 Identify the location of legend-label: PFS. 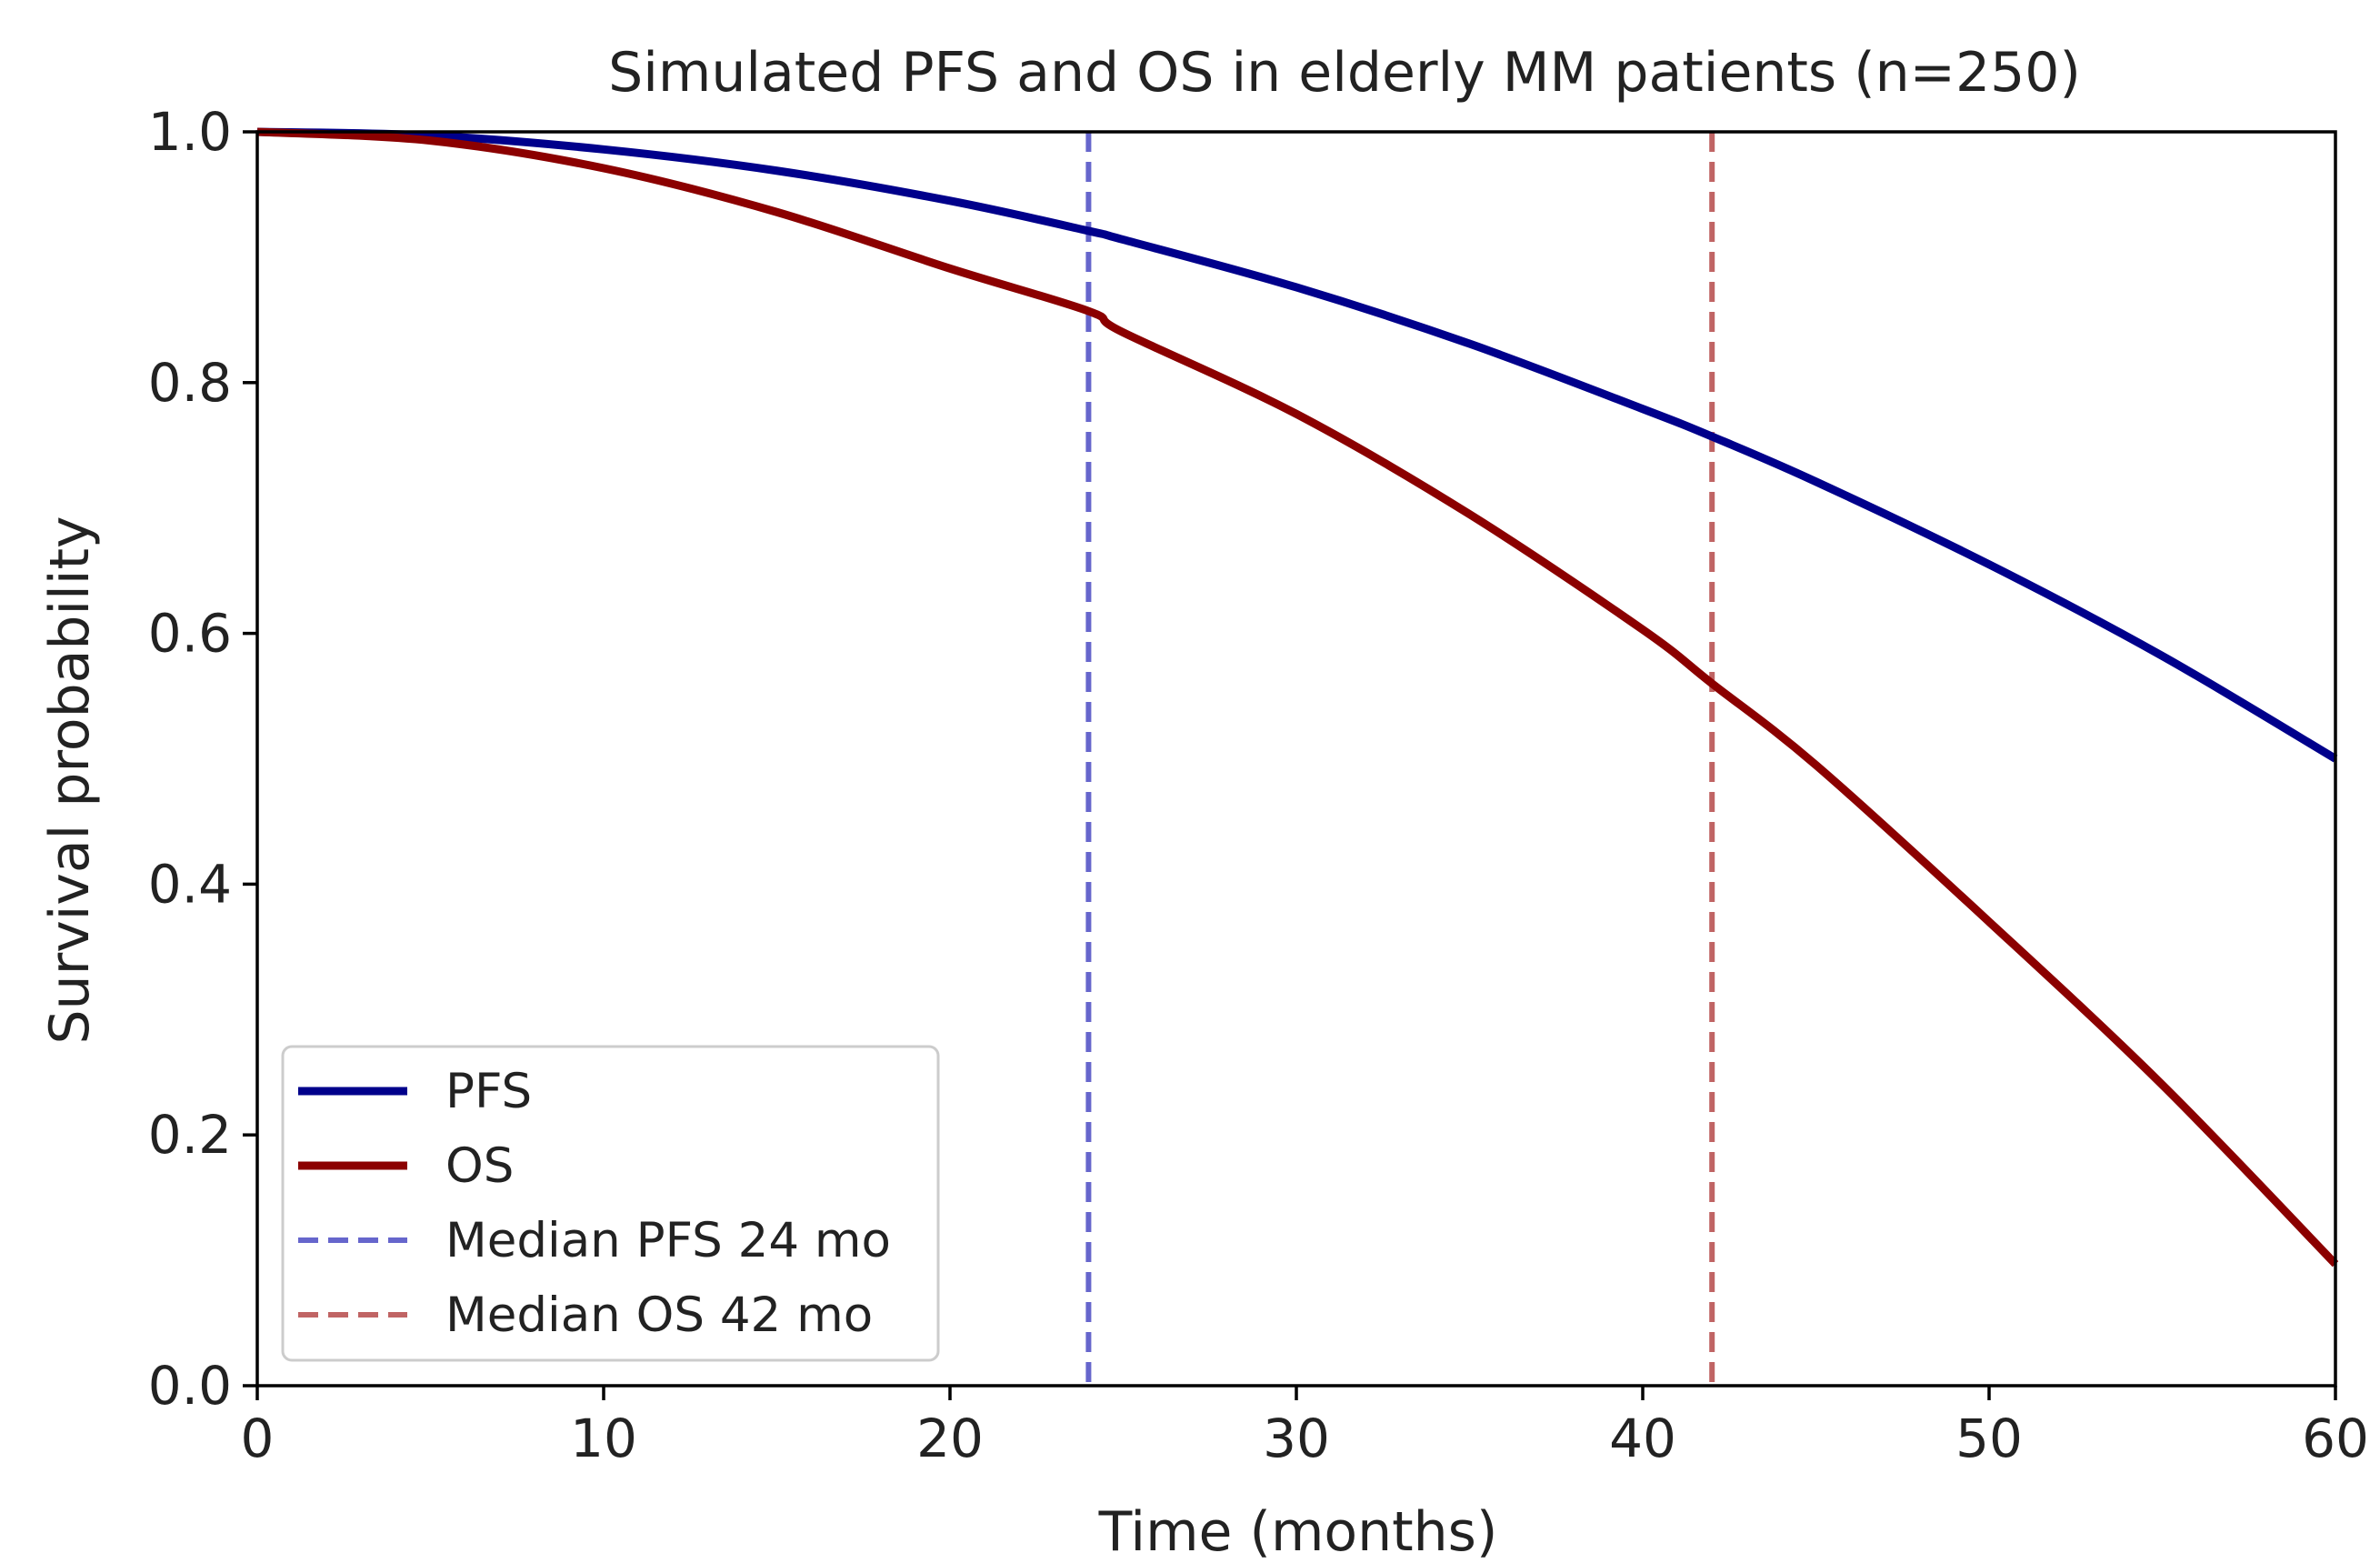
(488, 1092).